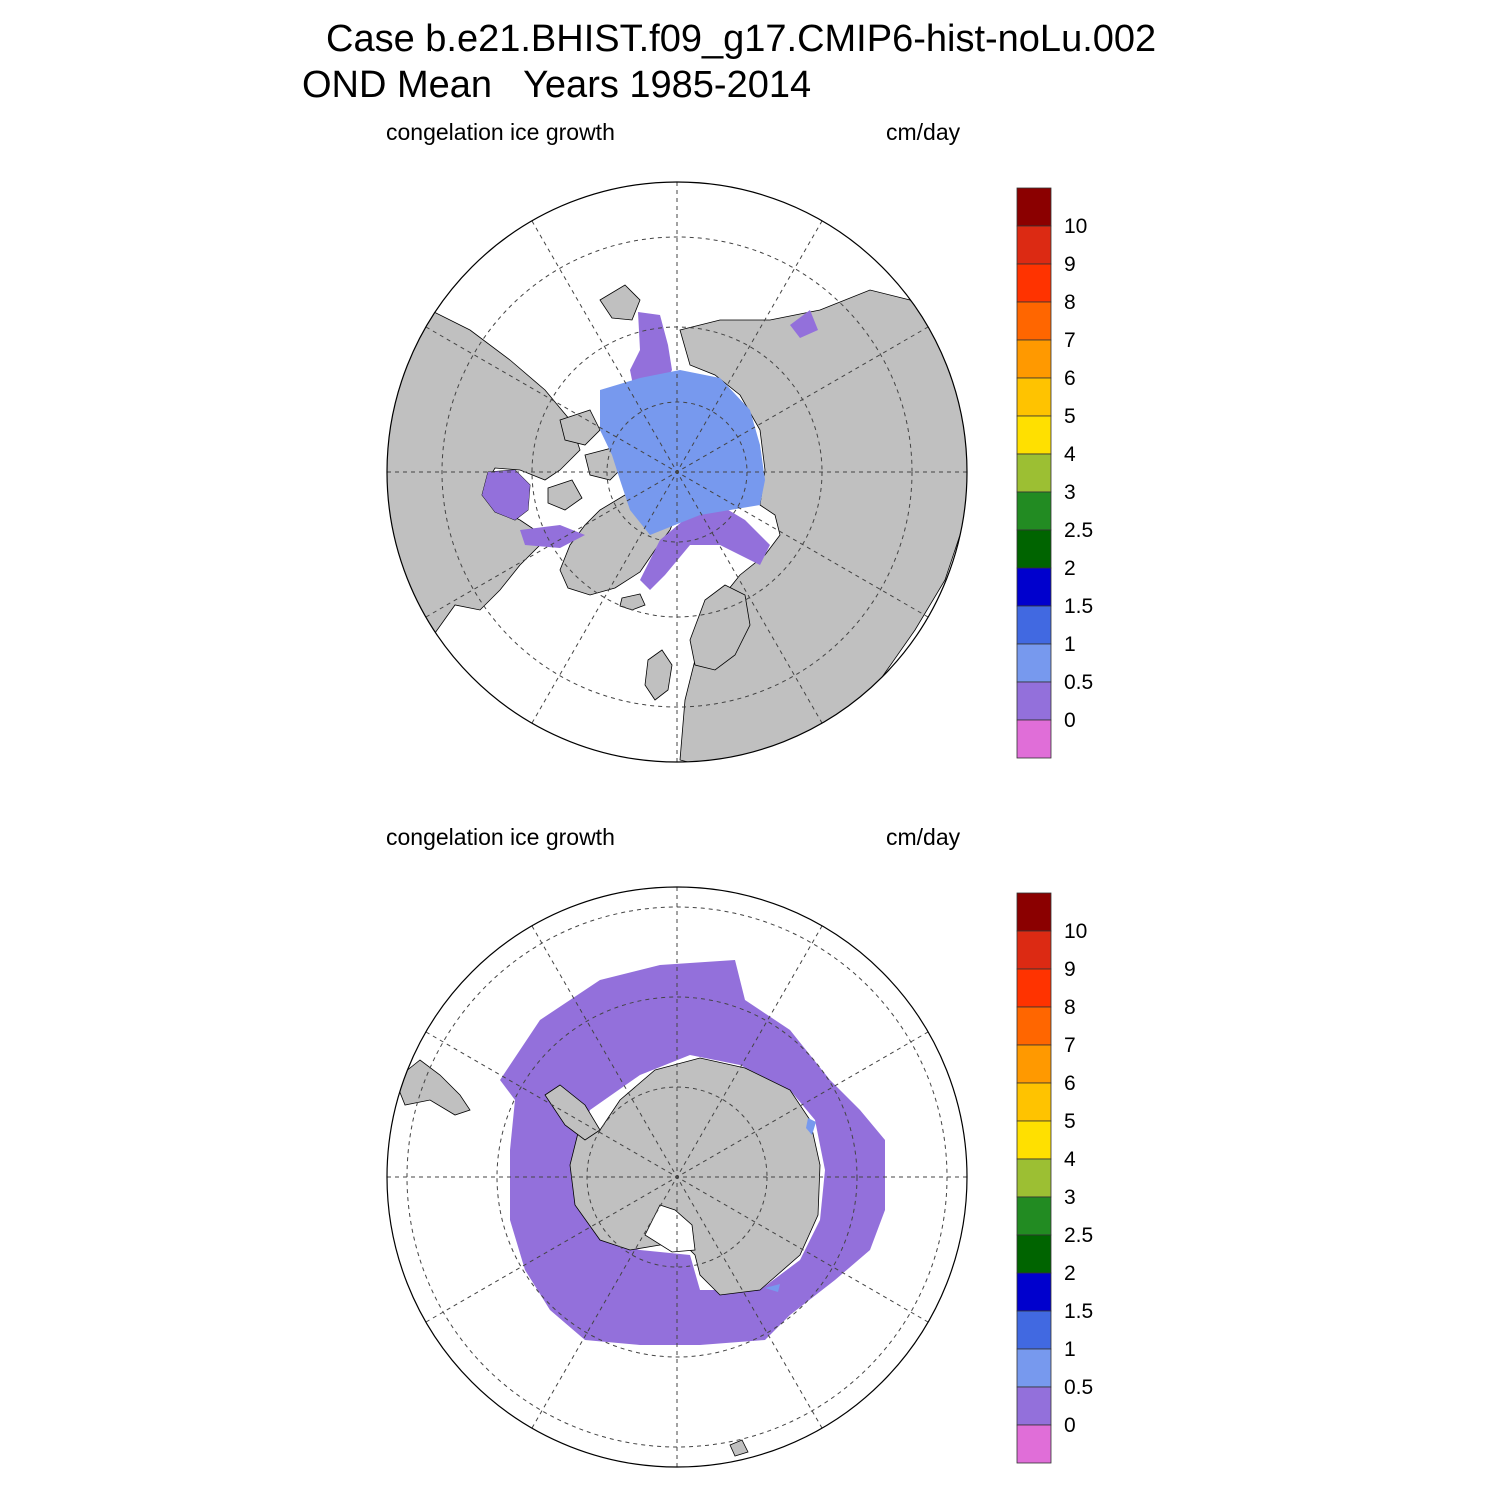 The height and width of the screenshot is (1500, 1500). I want to click on nh-colorbar: 10 9 8 7 6 5 4 3 2.5 2 1.5 1 0.5 0, so click(1054, 473).